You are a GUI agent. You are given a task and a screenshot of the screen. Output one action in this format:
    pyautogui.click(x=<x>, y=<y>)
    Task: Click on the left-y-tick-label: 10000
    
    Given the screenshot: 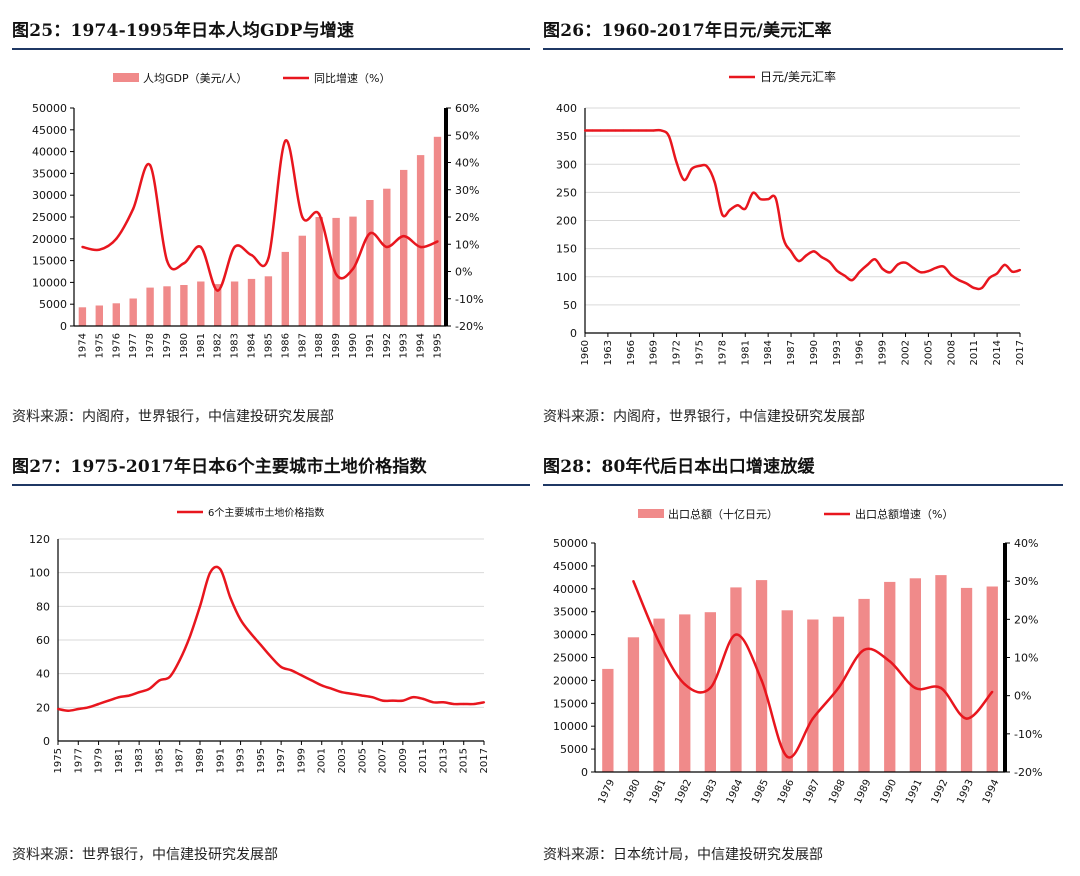 What is the action you would take?
    pyautogui.click(x=49, y=282)
    